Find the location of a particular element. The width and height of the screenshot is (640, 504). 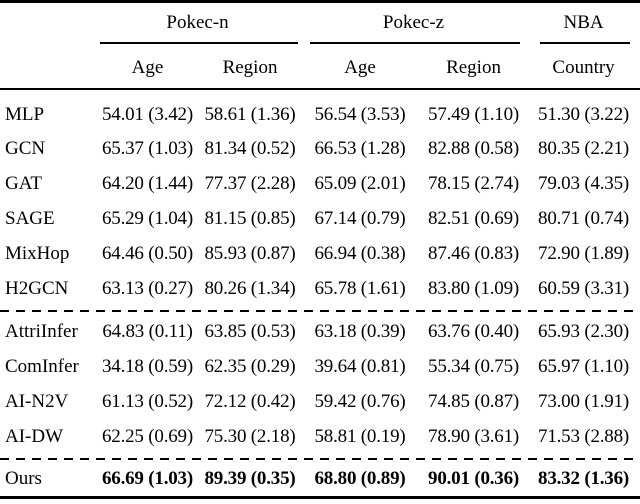

row-label: AttriInfer is located at coordinates (41, 331).